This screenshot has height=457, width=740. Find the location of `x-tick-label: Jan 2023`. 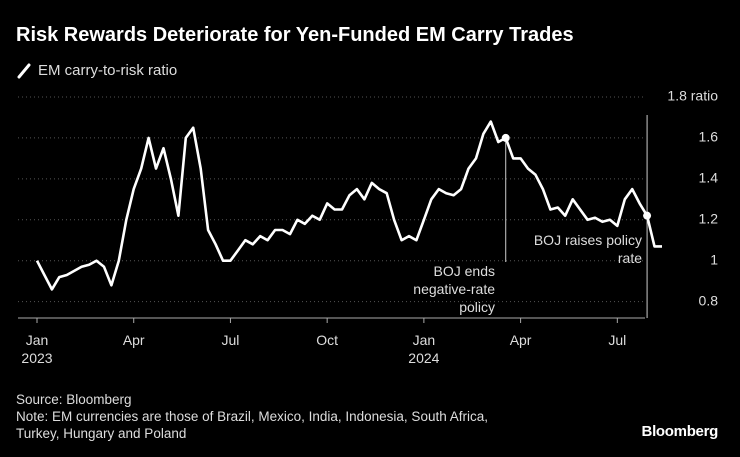

x-tick-label: Jan 2023 is located at coordinates (37, 349).